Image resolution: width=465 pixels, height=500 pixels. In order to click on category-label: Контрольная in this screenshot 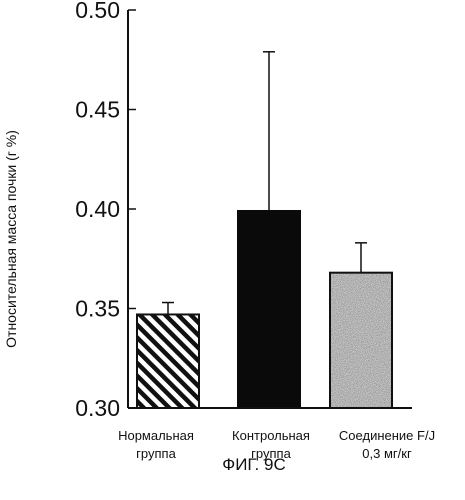, I will do `click(271, 435)`.